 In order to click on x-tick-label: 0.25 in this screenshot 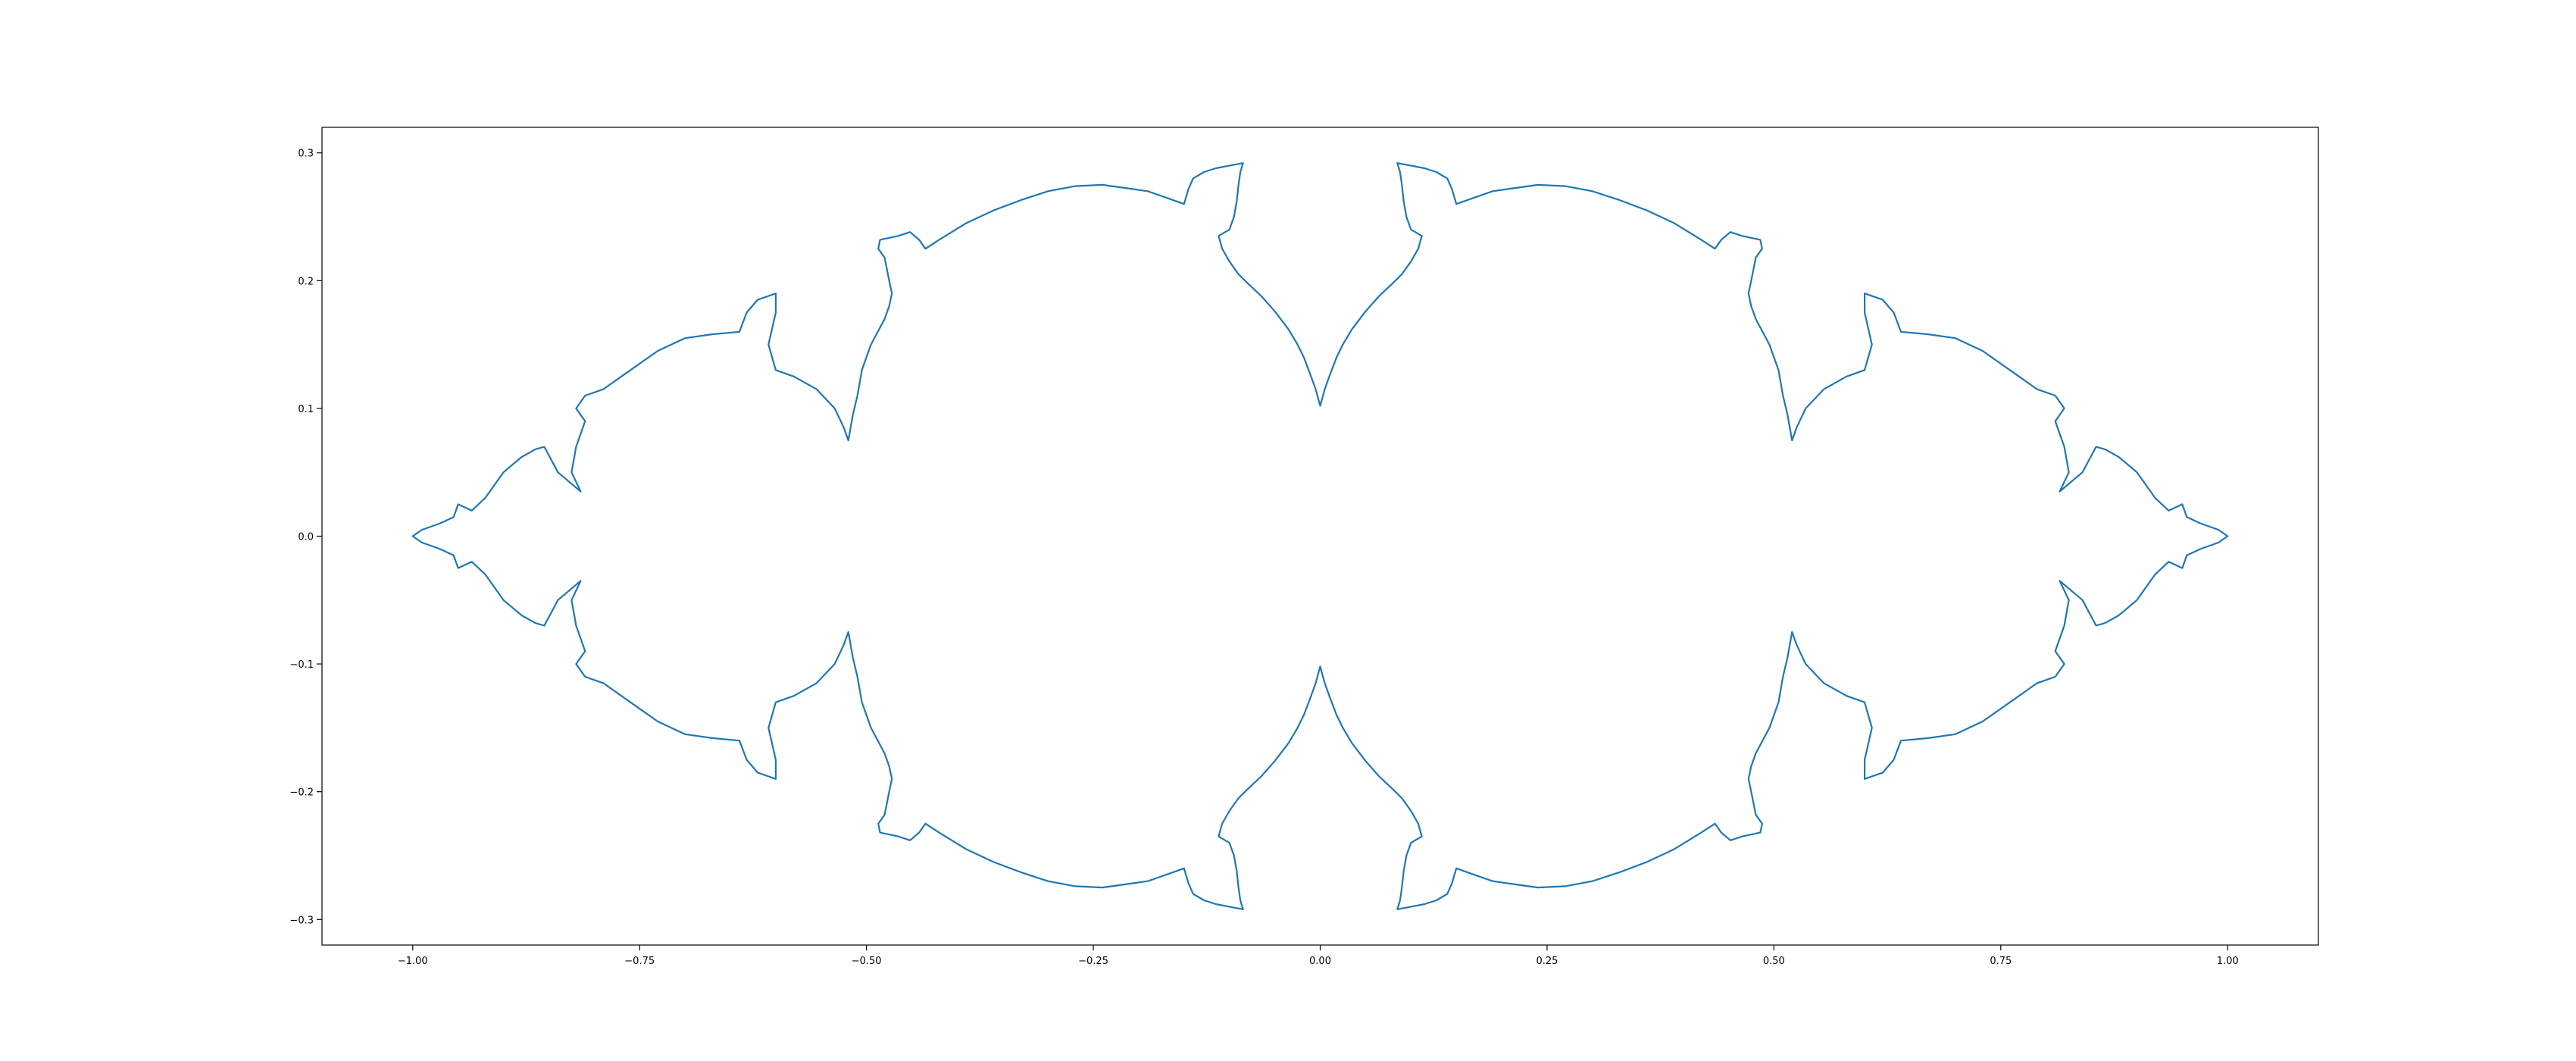, I will do `click(1547, 961)`.